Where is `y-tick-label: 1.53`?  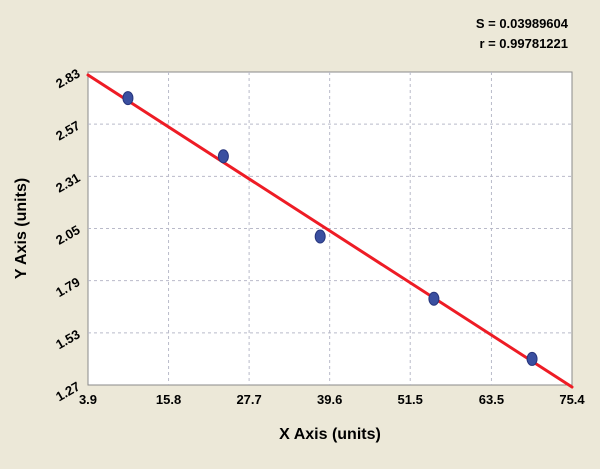
y-tick-label: 1.53 is located at coordinates (67, 339).